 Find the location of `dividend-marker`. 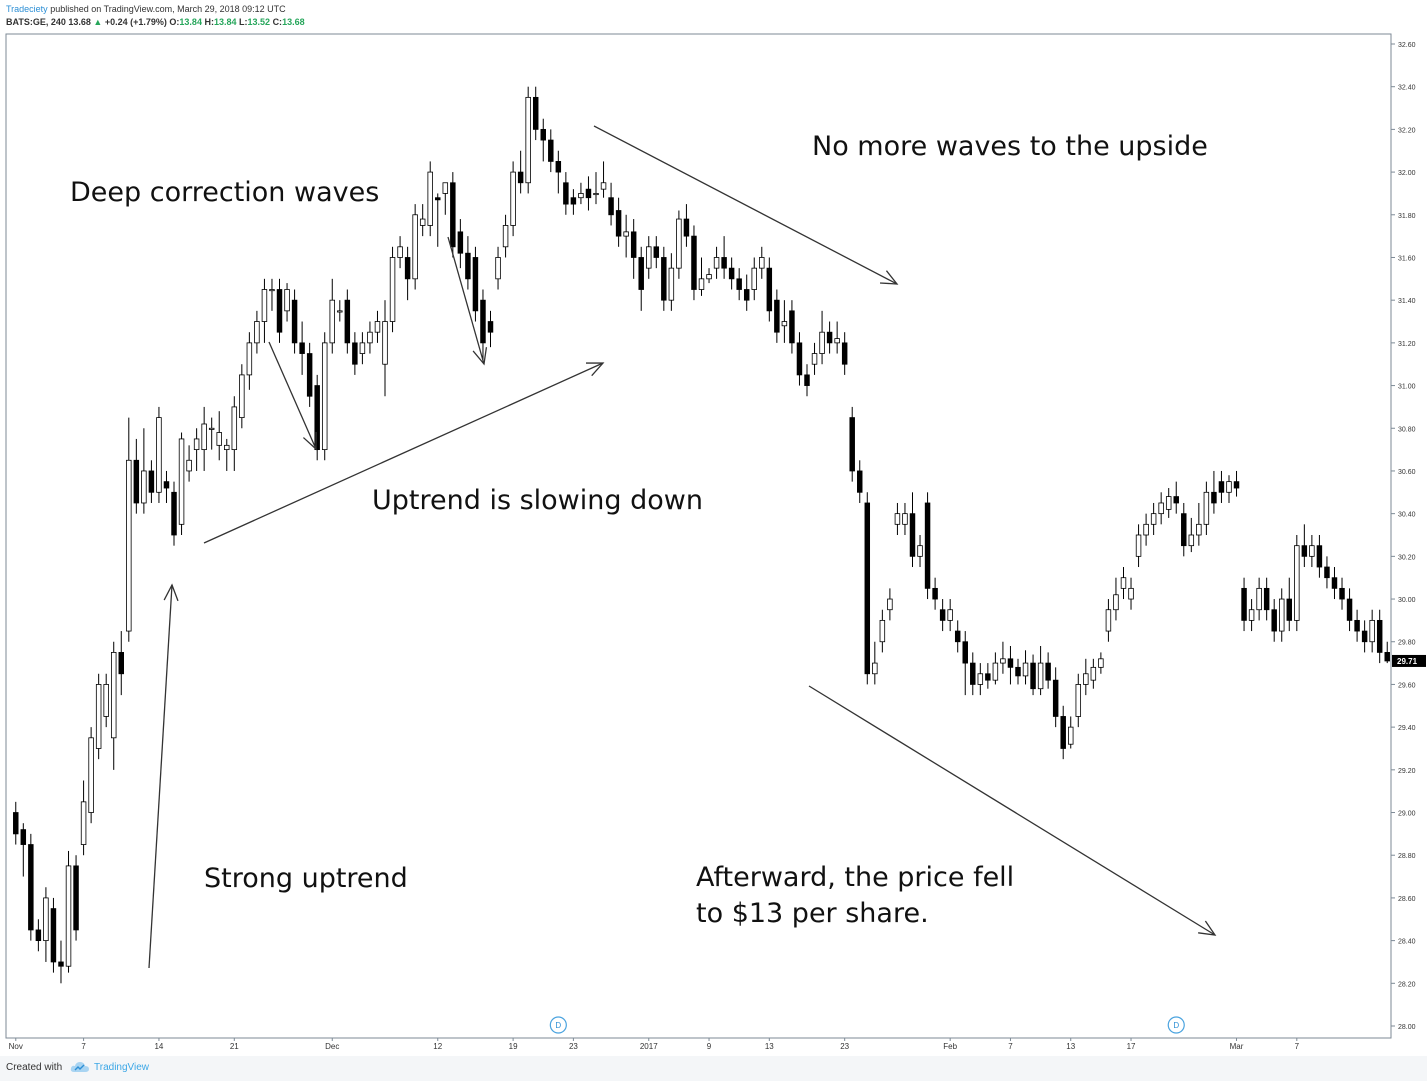

dividend-marker is located at coordinates (1176, 1025).